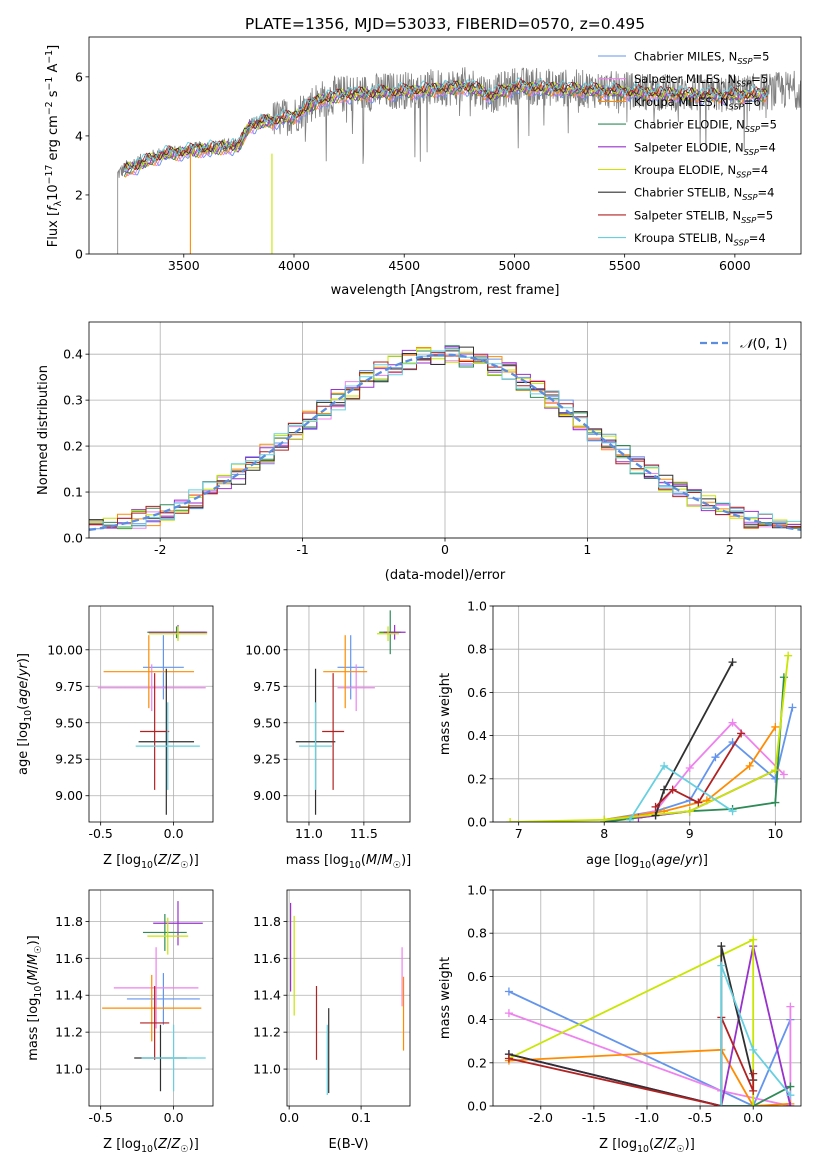 The width and height of the screenshot is (819, 1170). Describe the element at coordinates (404, 265) in the screenshot. I see `spectrum-xtick-label: 4500` at that location.